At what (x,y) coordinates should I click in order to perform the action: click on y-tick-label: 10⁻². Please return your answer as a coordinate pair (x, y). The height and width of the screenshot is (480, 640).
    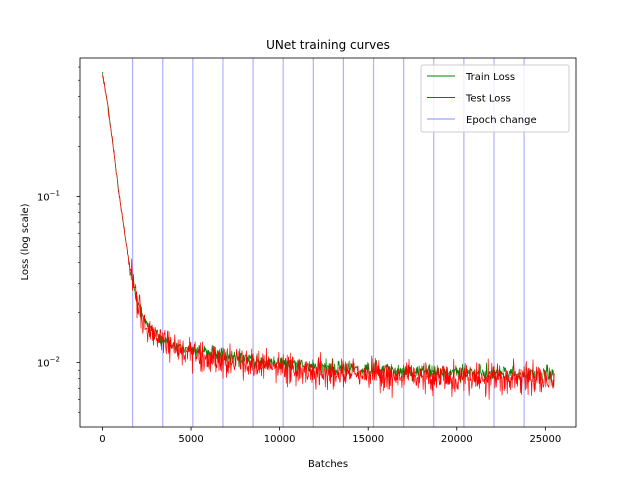
    Looking at the image, I should click on (48, 363).